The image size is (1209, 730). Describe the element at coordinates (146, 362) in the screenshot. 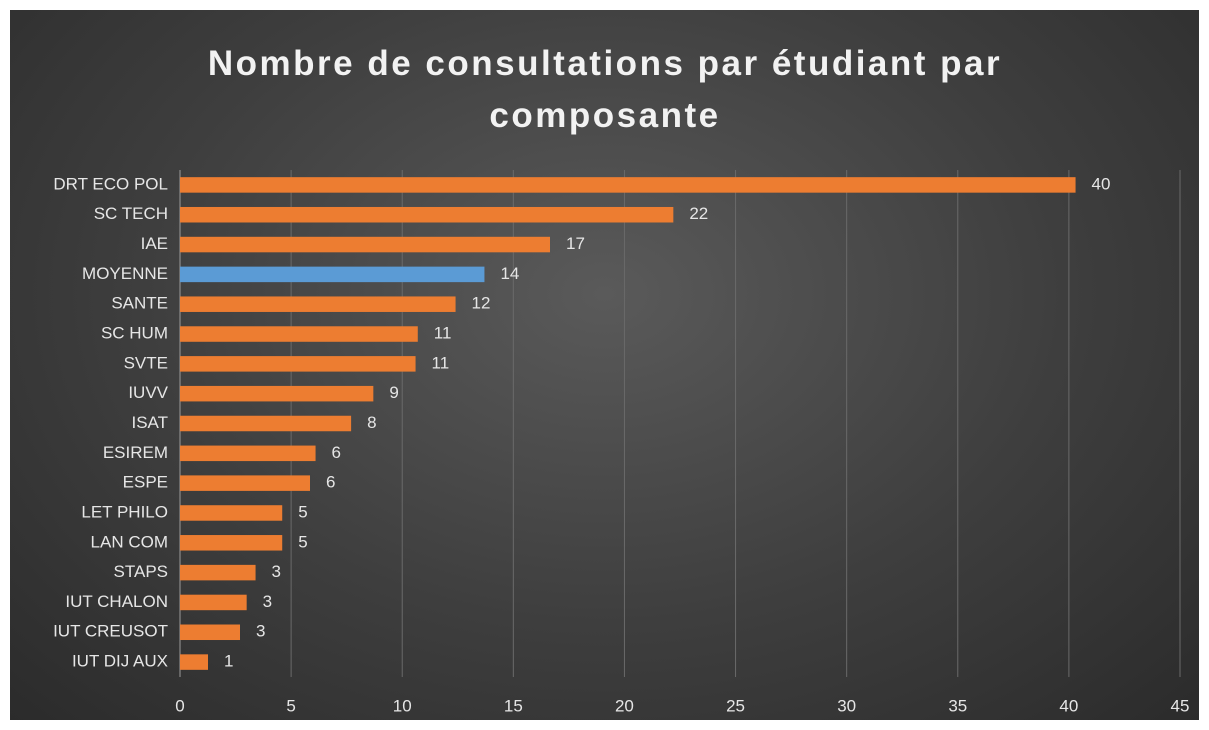

I see `y-tick-label: SVTE` at that location.